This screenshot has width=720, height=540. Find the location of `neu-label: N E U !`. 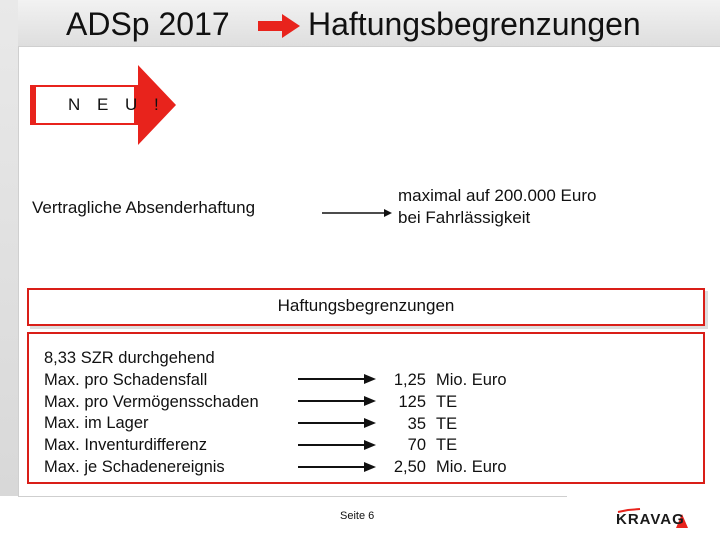

neu-label: N E U ! is located at coordinates (116, 104).